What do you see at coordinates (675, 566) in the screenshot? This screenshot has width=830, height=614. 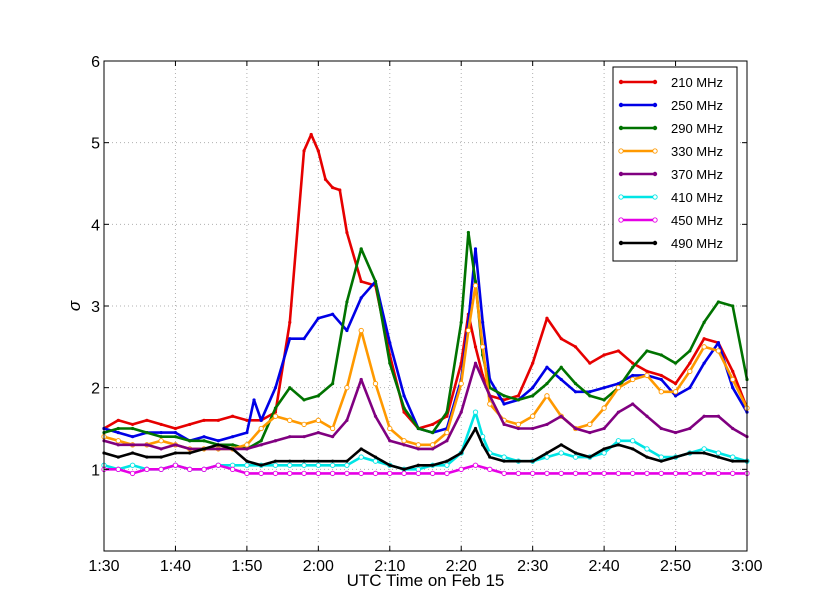 I see `x-tick-label: 2:50` at bounding box center [675, 566].